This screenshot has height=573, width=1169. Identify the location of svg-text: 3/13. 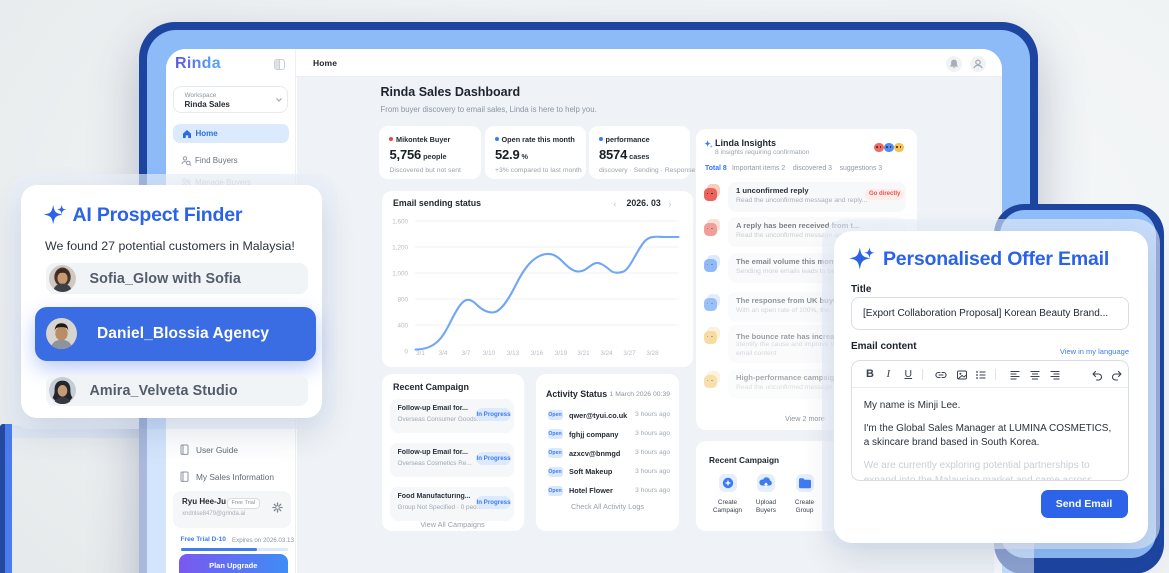
(512, 353).